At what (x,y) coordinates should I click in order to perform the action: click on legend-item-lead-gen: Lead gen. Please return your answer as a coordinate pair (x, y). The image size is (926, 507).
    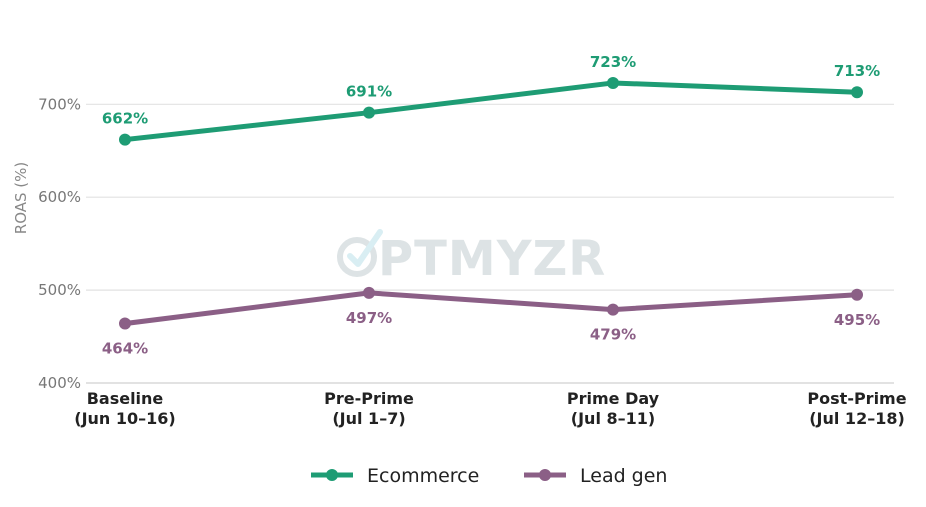
    Looking at the image, I should click on (595, 476).